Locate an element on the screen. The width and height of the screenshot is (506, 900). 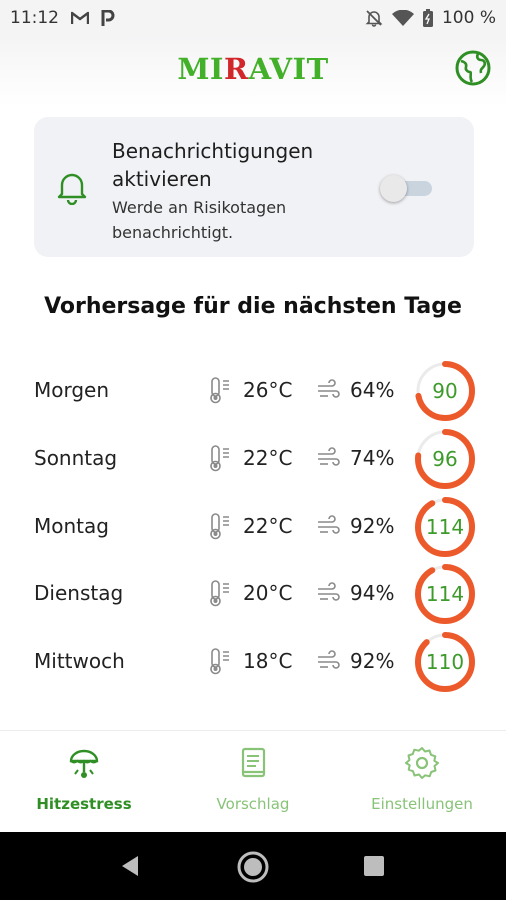
parking-app-icon is located at coordinates (108, 18).